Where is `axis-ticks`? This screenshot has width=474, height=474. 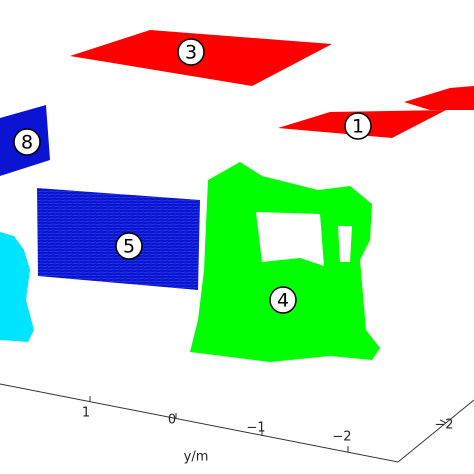 axis-ticks is located at coordinates (268, 424).